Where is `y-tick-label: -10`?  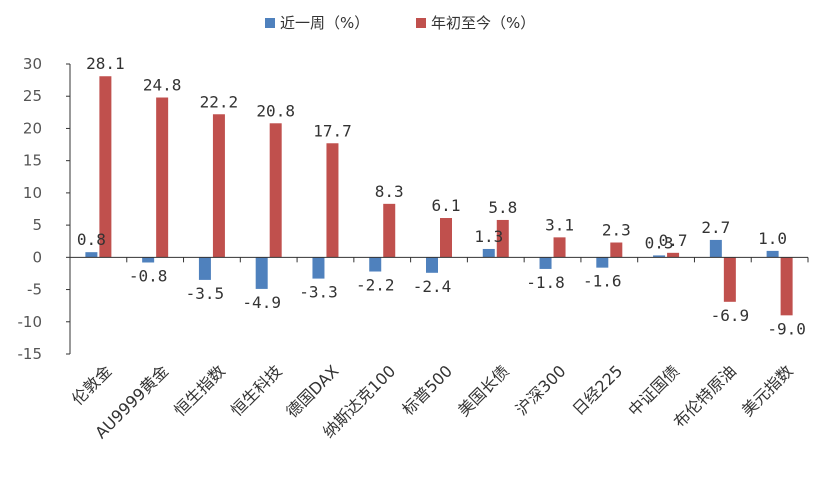 y-tick-label: -10 is located at coordinates (30, 322).